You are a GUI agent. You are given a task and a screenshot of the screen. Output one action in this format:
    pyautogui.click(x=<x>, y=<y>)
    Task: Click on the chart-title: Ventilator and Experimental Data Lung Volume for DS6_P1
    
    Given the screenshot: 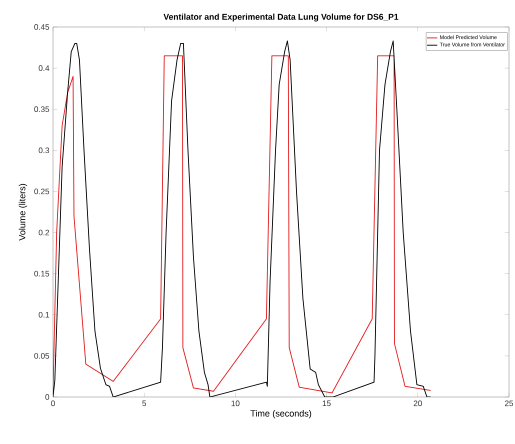 What is the action you would take?
    pyautogui.click(x=281, y=18)
    